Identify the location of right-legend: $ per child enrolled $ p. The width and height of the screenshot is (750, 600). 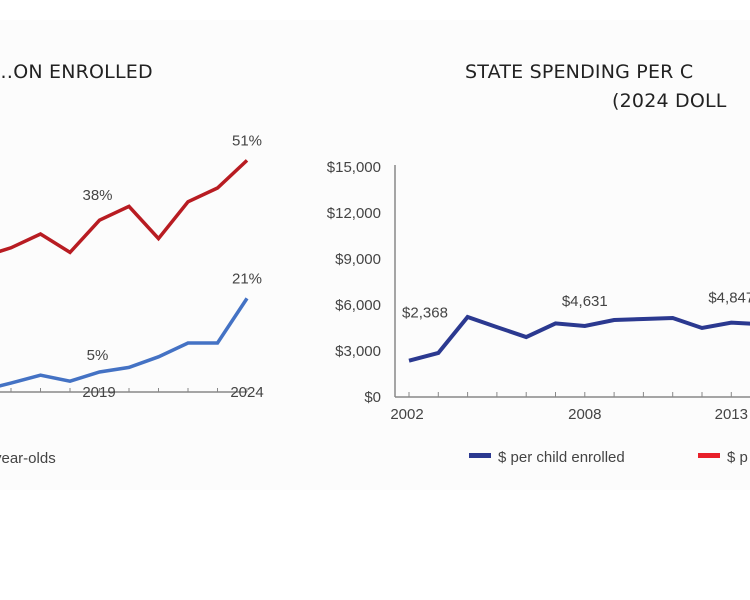
(608, 457).